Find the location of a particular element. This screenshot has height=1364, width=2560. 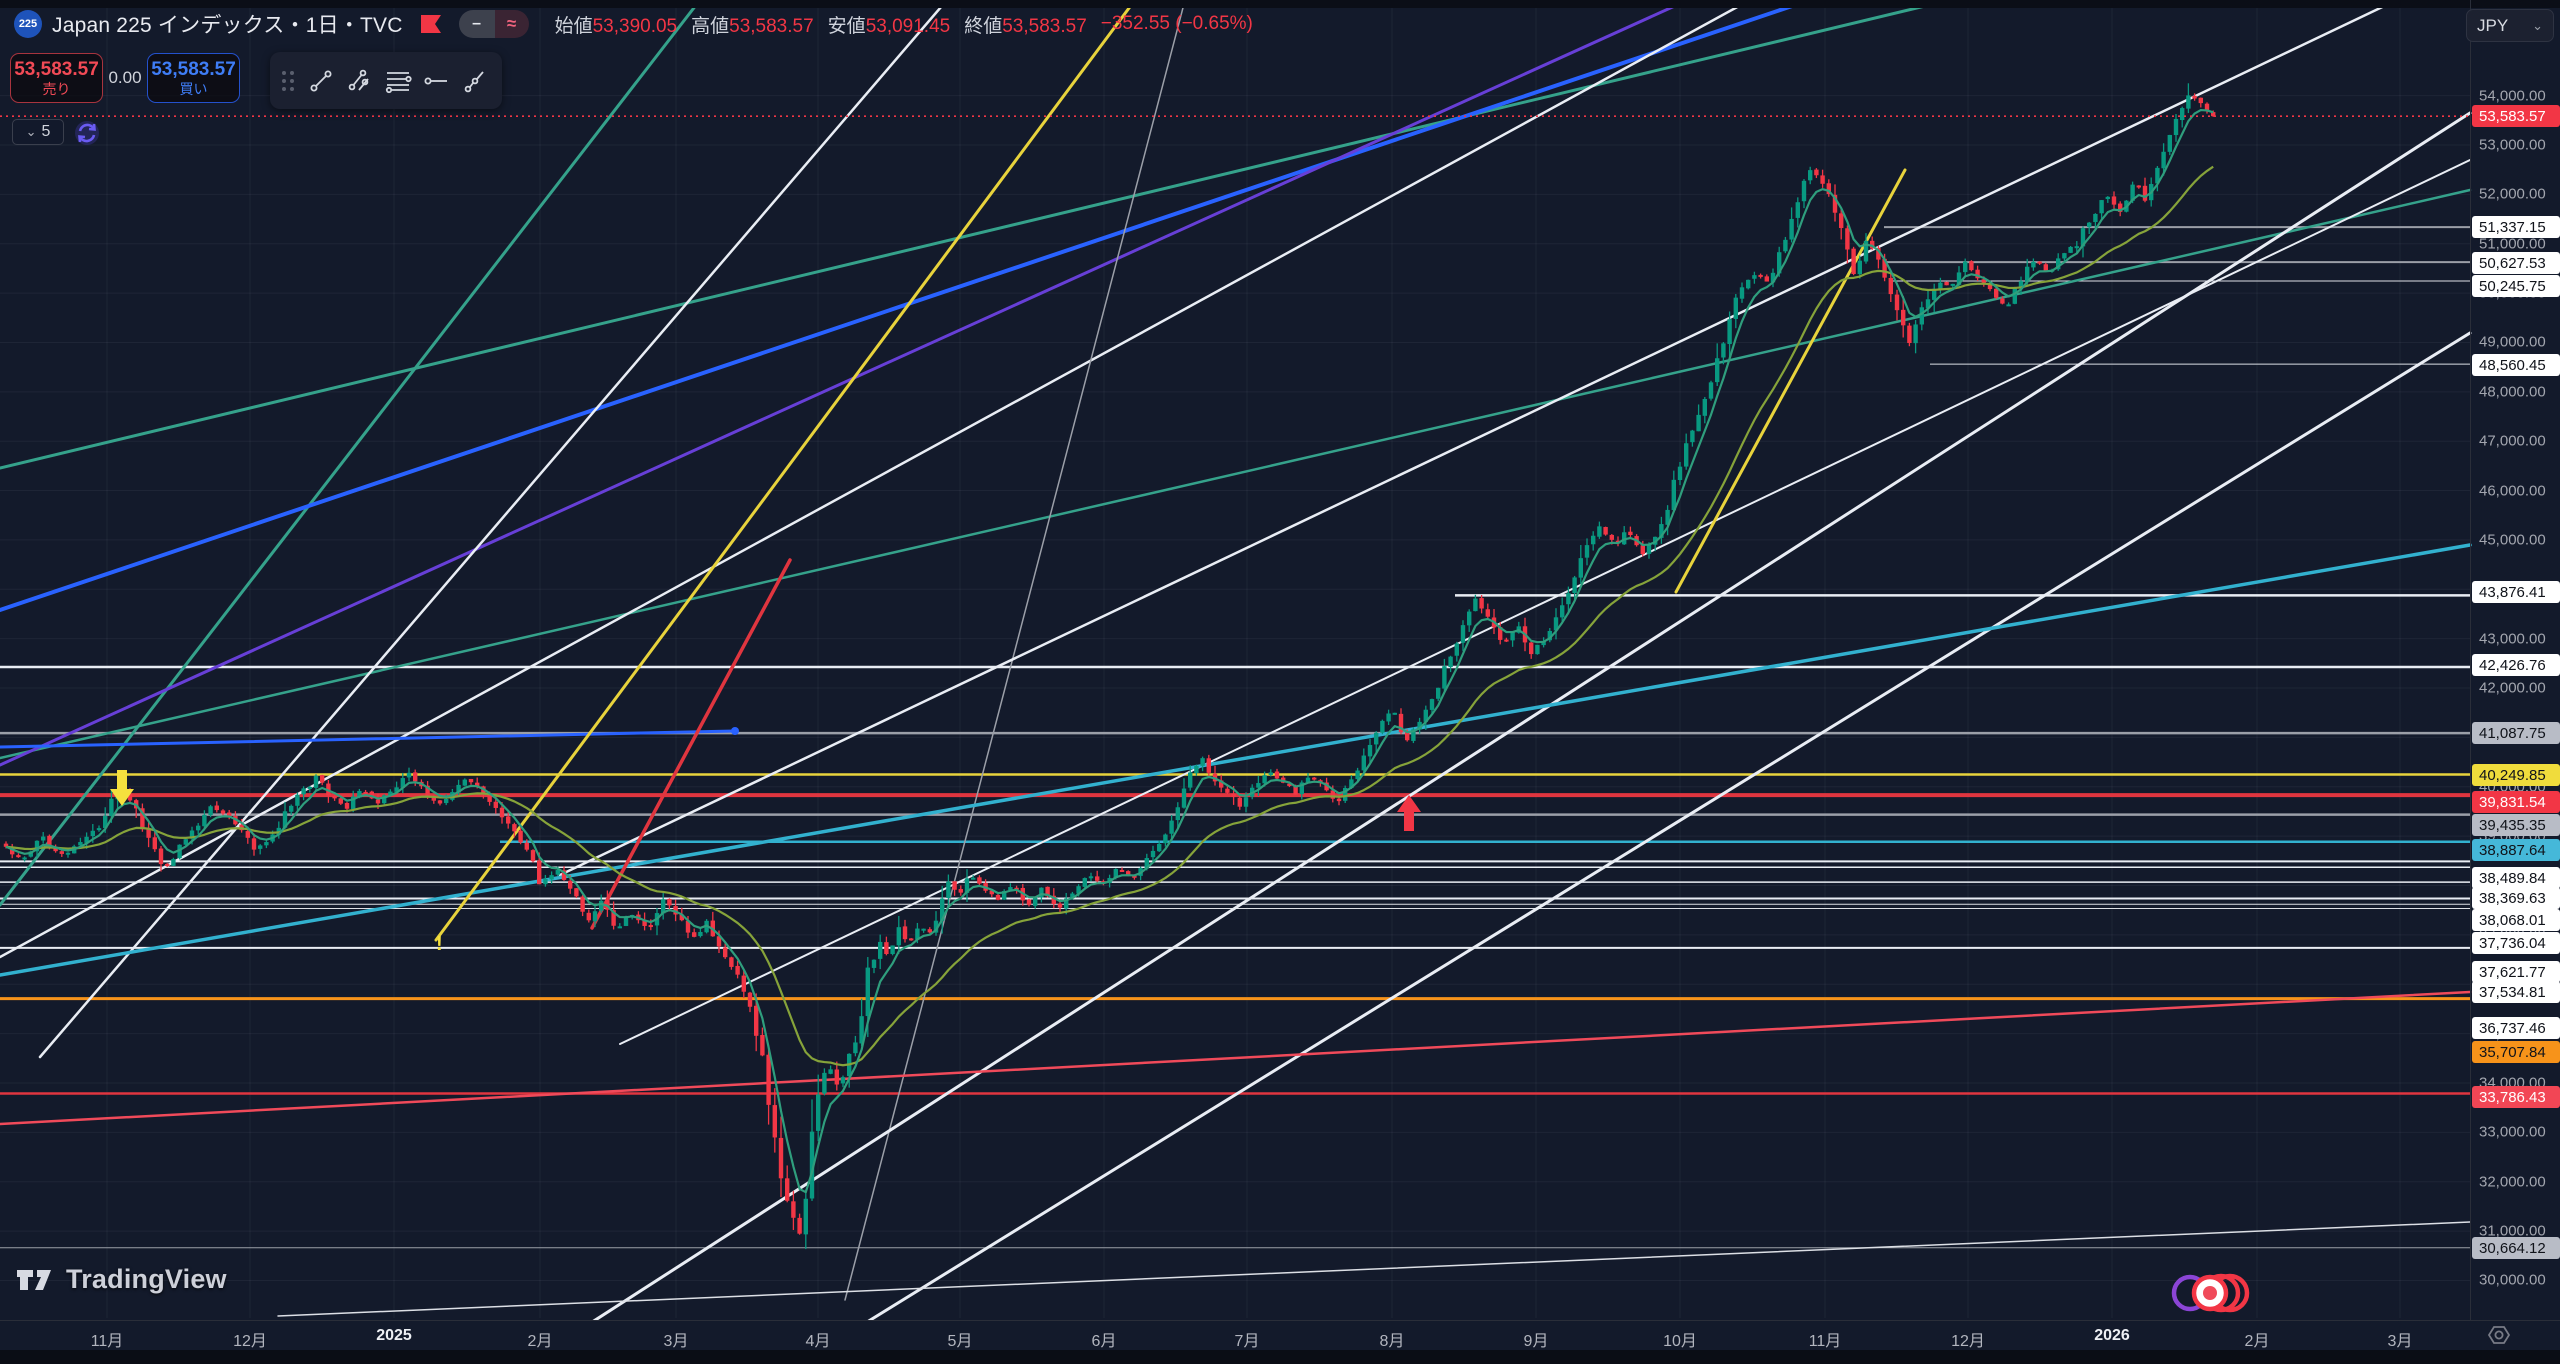

price-level-label: 38,489.84 is located at coordinates (2516, 878).